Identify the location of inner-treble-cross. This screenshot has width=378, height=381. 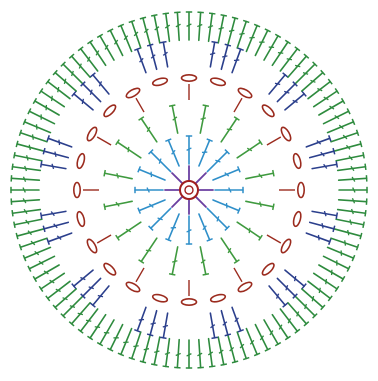
(189, 149).